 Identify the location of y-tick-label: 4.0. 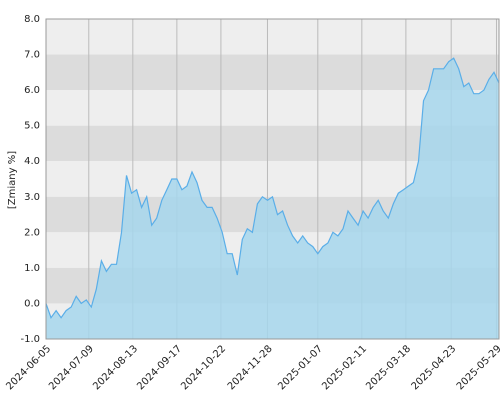
(32, 161).